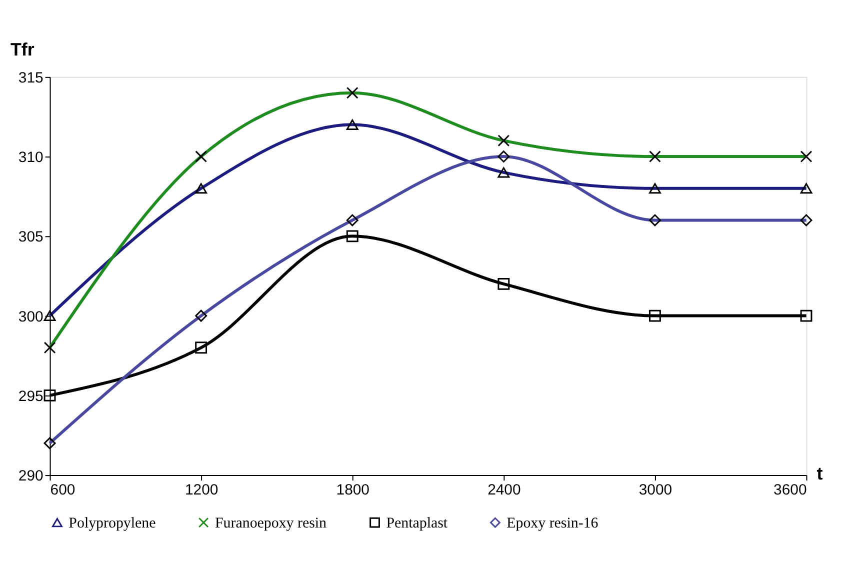 The width and height of the screenshot is (862, 561). Describe the element at coordinates (31, 237) in the screenshot. I see `y-tick-label: 305` at that location.